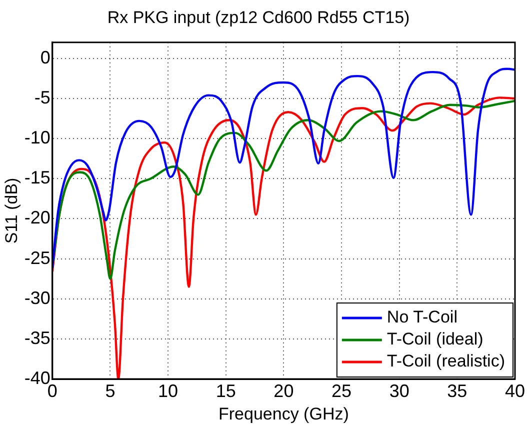  What do you see at coordinates (399, 390) in the screenshot?
I see `x-tick-label: 30` at bounding box center [399, 390].